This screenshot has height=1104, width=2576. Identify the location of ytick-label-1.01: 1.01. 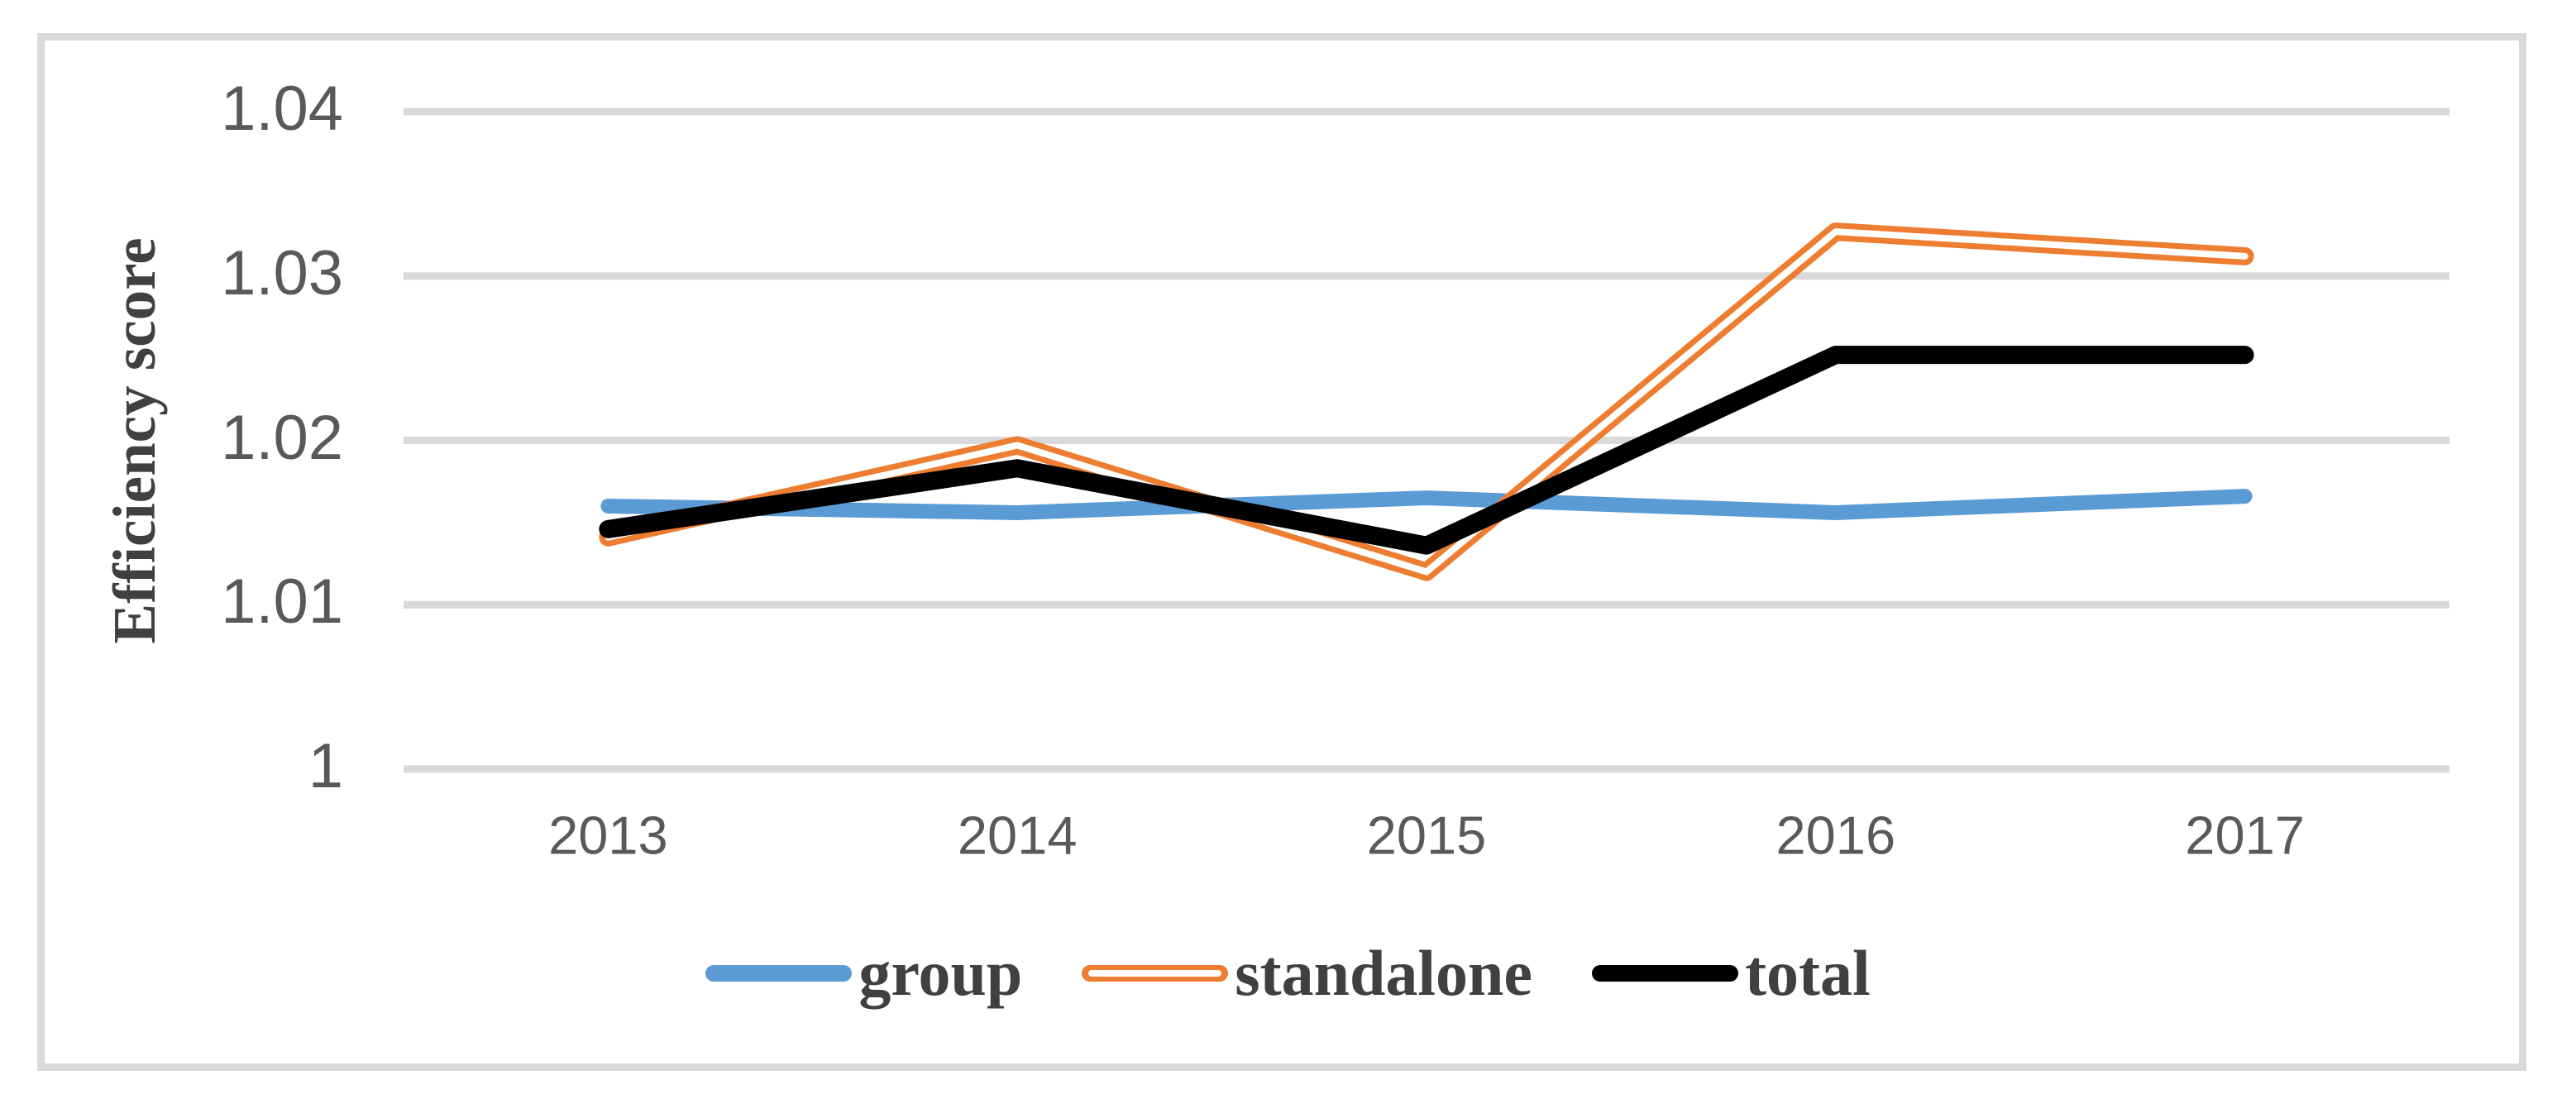
(282, 602).